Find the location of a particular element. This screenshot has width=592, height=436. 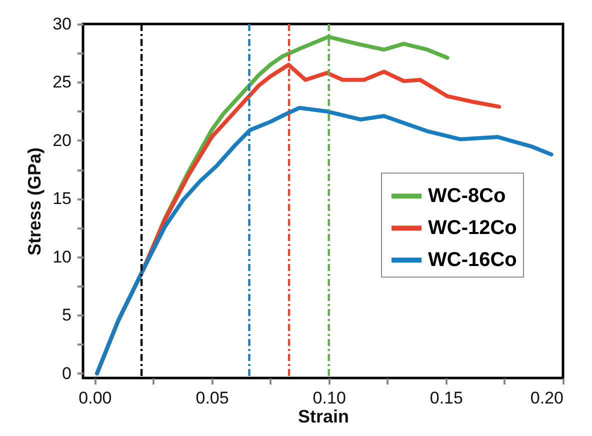

y-axis-title: Stress (GPa) is located at coordinates (34, 201).